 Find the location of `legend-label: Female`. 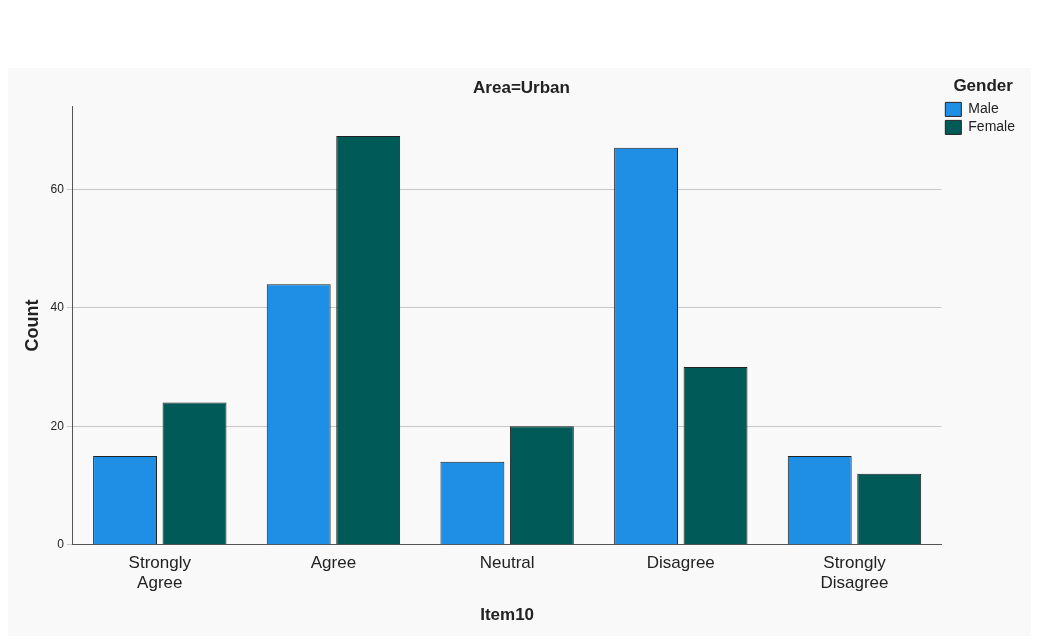

legend-label: Female is located at coordinates (992, 126).